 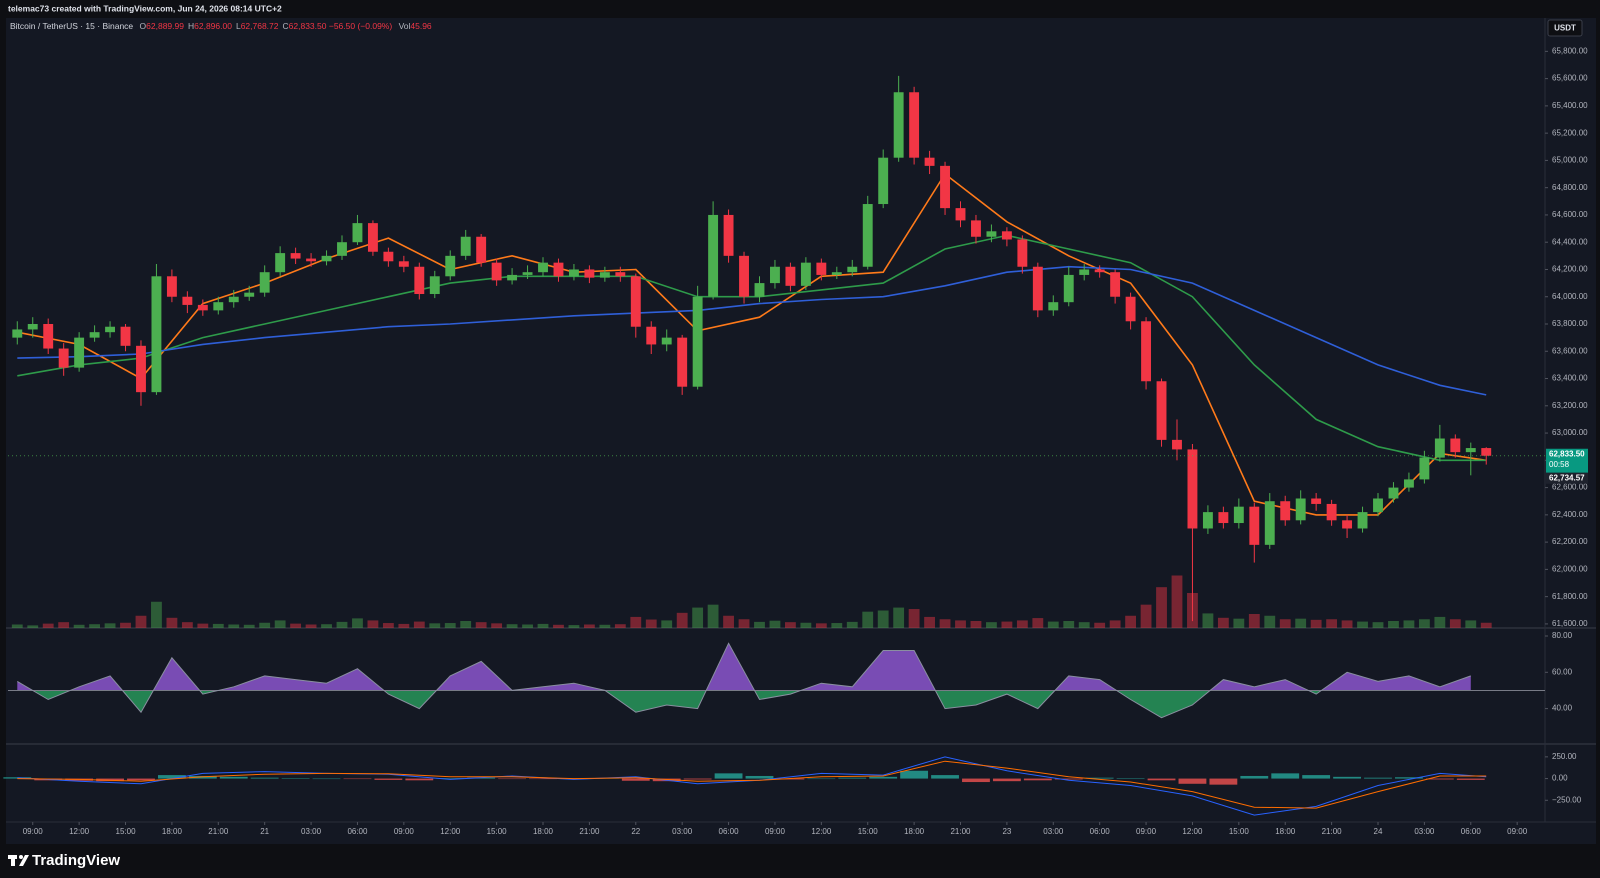 I want to click on y-tick-label: 62,200.00, so click(x=1570, y=541).